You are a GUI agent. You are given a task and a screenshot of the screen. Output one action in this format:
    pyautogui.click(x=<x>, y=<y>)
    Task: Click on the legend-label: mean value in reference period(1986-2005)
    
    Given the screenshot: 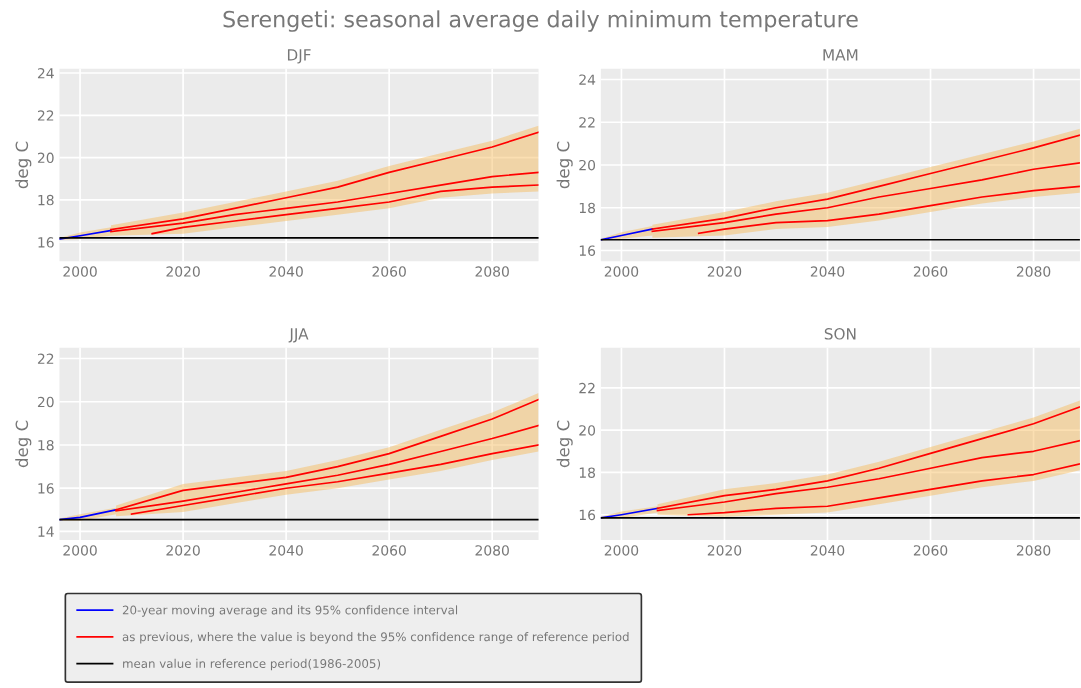 What is the action you would take?
    pyautogui.click(x=252, y=664)
    